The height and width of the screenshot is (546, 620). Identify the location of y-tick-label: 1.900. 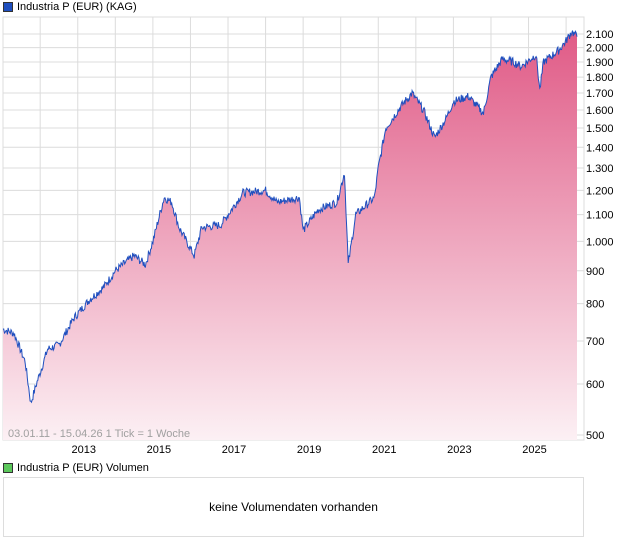
(600, 63).